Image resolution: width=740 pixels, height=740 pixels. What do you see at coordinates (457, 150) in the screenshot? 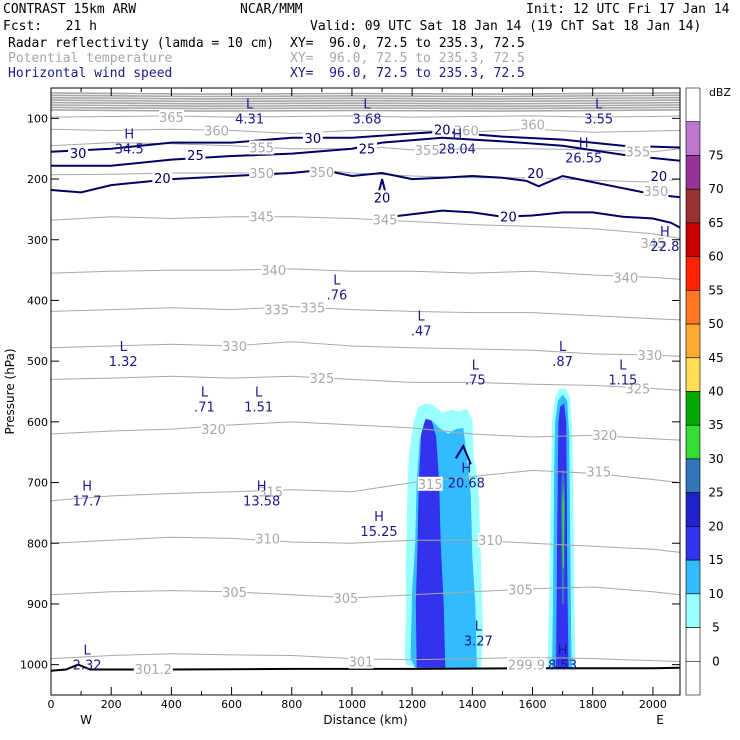
I see `extremum-value: 28.04` at bounding box center [457, 150].